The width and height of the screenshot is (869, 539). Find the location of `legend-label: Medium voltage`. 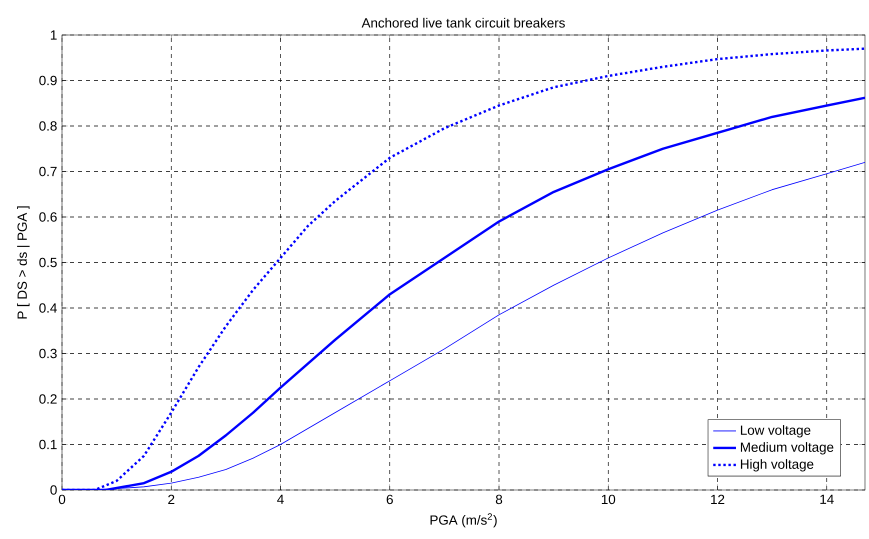

legend-label: Medium voltage is located at coordinates (787, 448).